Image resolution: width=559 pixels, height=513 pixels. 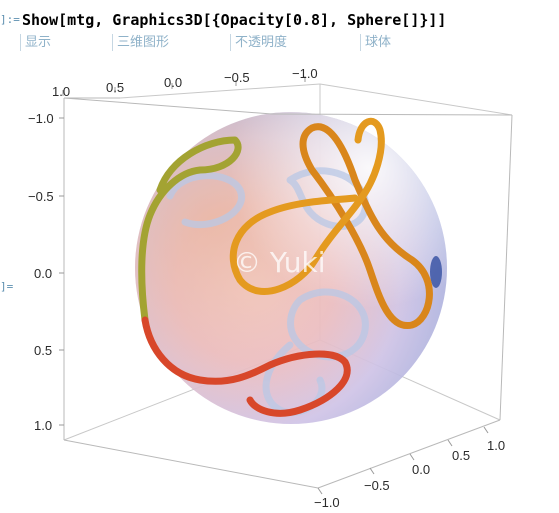 I want to click on bottom-tick-label: 1.0, so click(x=496, y=445).